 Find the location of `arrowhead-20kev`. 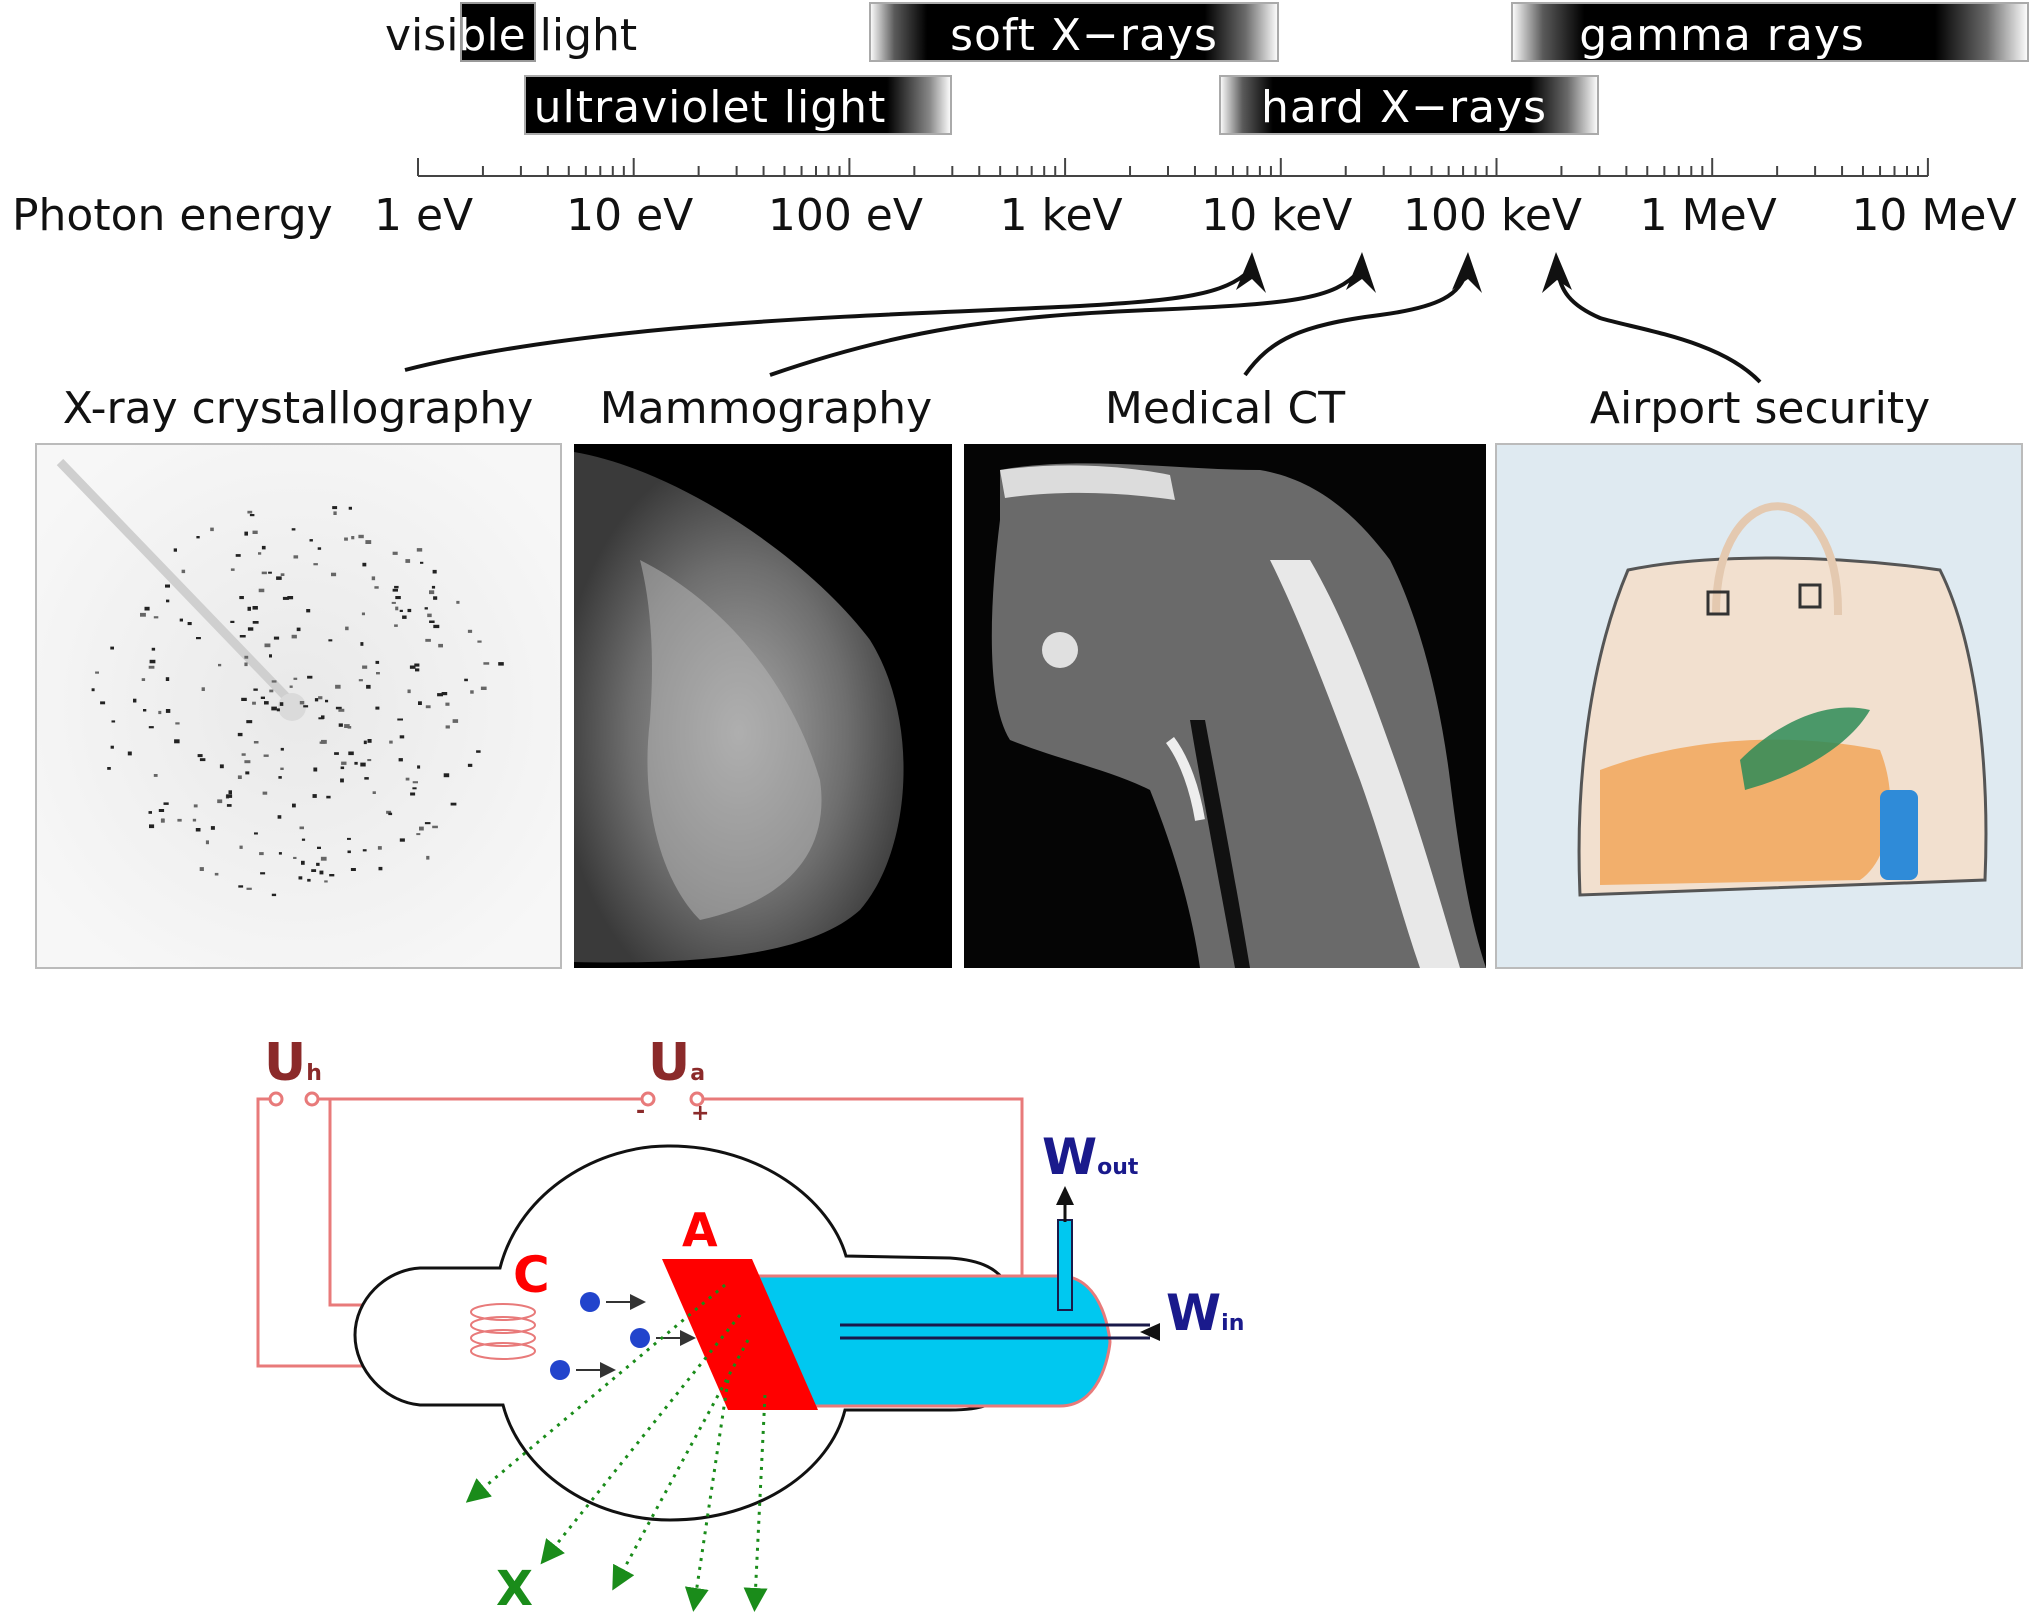

arrowhead-20kev is located at coordinates (1361, 272).